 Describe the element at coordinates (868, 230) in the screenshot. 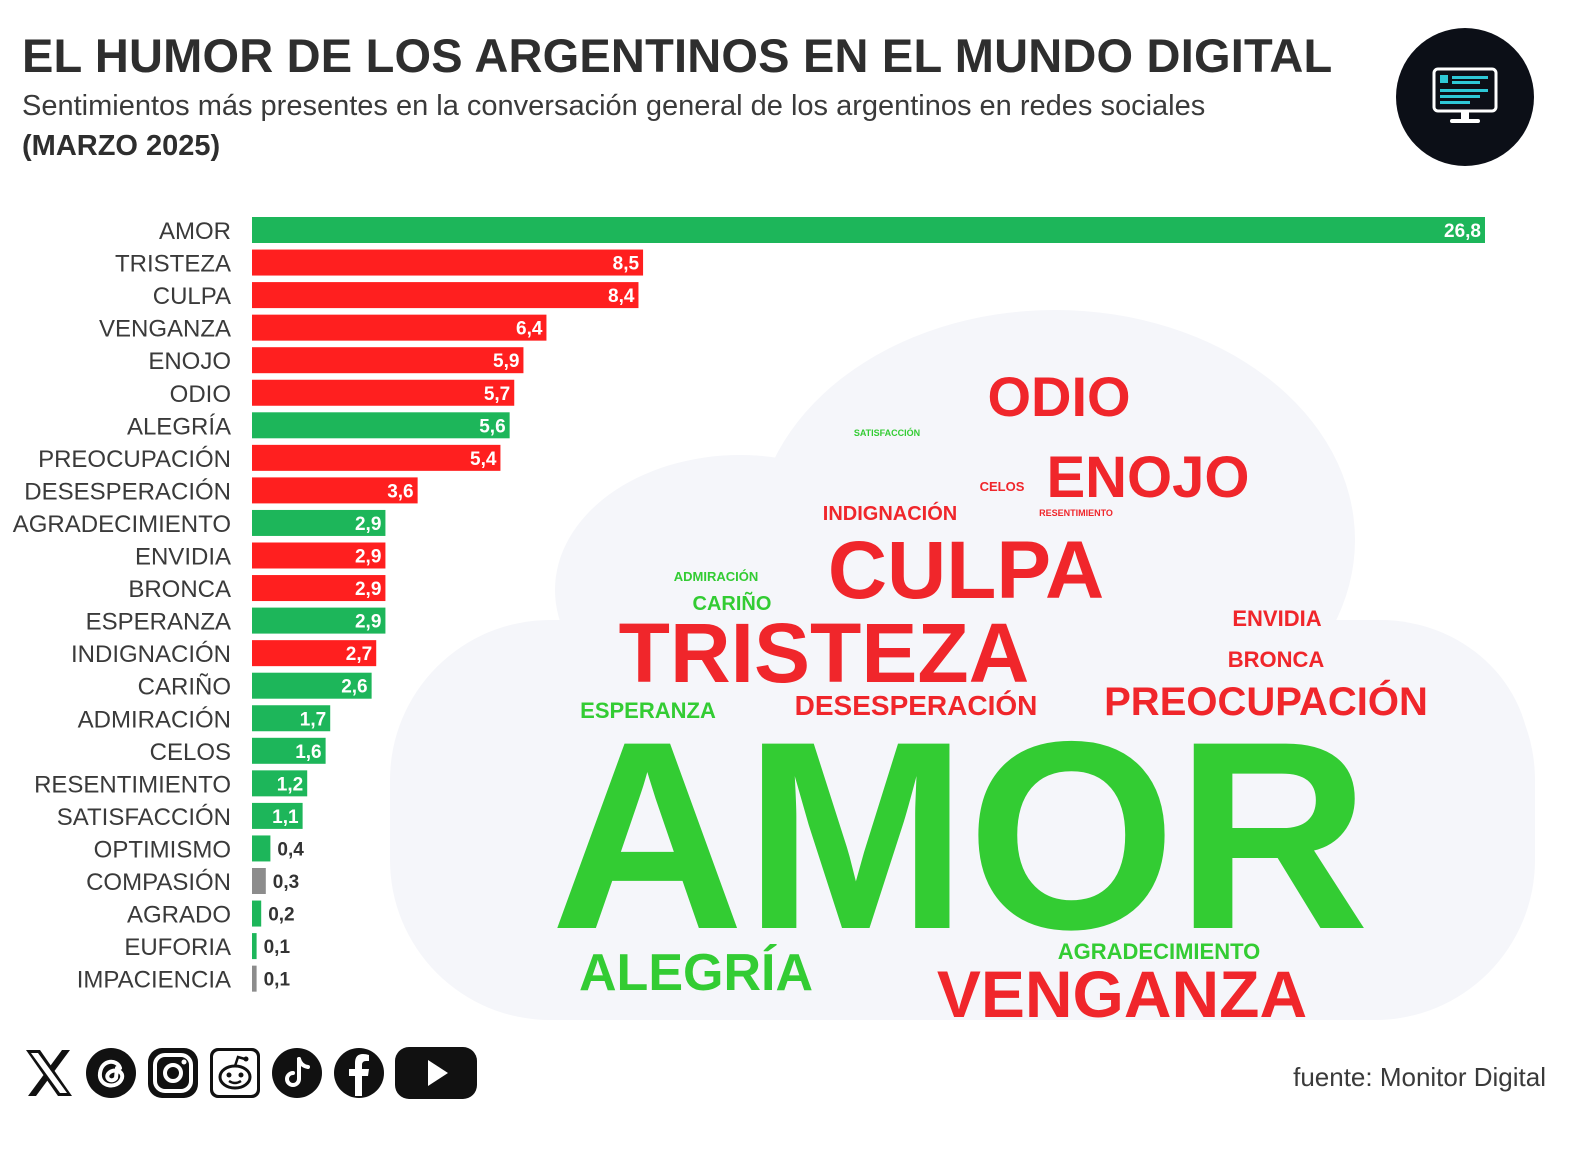

I see `bar-amor` at that location.